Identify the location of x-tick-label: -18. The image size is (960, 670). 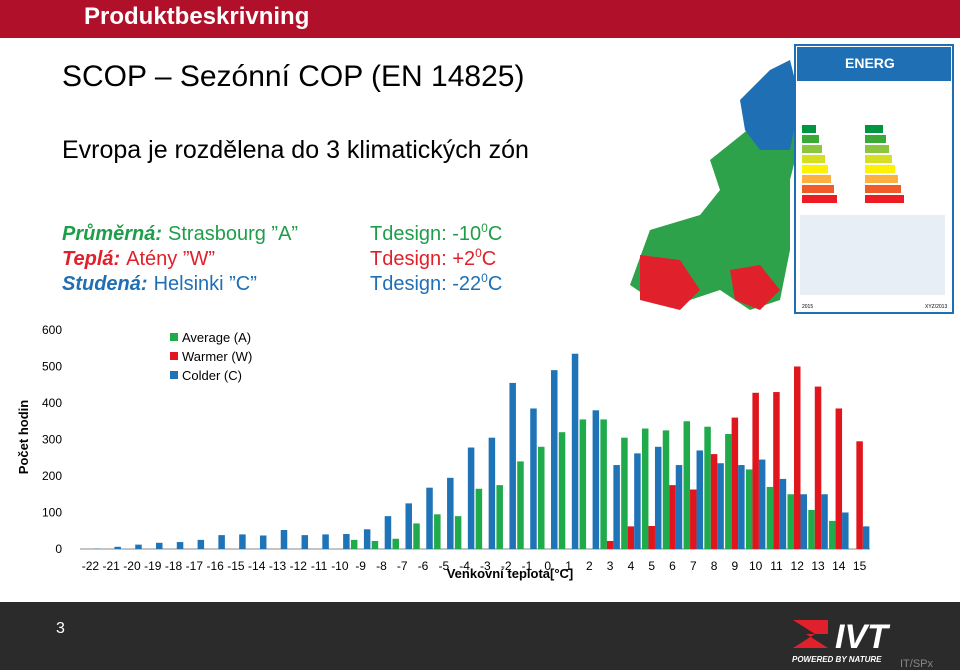
(174, 566).